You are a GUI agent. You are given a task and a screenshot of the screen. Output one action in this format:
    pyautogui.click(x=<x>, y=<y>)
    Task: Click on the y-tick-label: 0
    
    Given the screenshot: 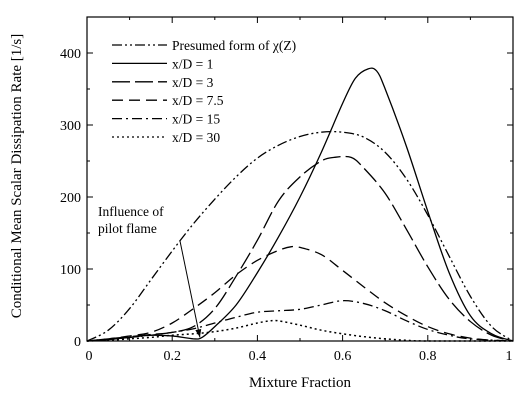 What is the action you would take?
    pyautogui.click(x=77, y=342)
    